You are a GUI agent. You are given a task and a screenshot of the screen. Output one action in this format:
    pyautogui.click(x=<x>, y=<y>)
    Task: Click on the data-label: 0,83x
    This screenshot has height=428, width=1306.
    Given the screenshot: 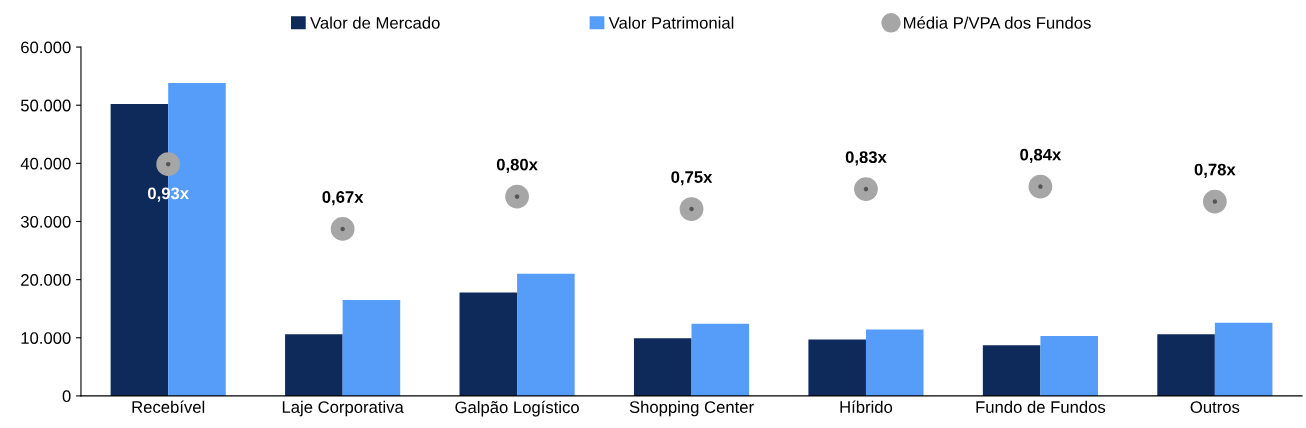 What is the action you would take?
    pyautogui.click(x=866, y=158)
    